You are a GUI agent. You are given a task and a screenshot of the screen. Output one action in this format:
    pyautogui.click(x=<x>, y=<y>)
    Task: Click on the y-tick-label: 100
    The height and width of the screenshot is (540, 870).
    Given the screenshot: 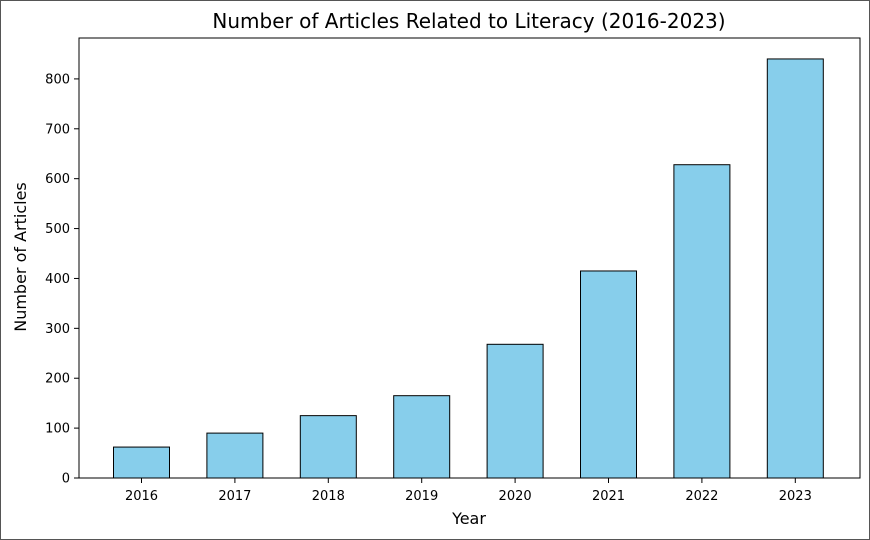 What is the action you would take?
    pyautogui.click(x=57, y=429)
    